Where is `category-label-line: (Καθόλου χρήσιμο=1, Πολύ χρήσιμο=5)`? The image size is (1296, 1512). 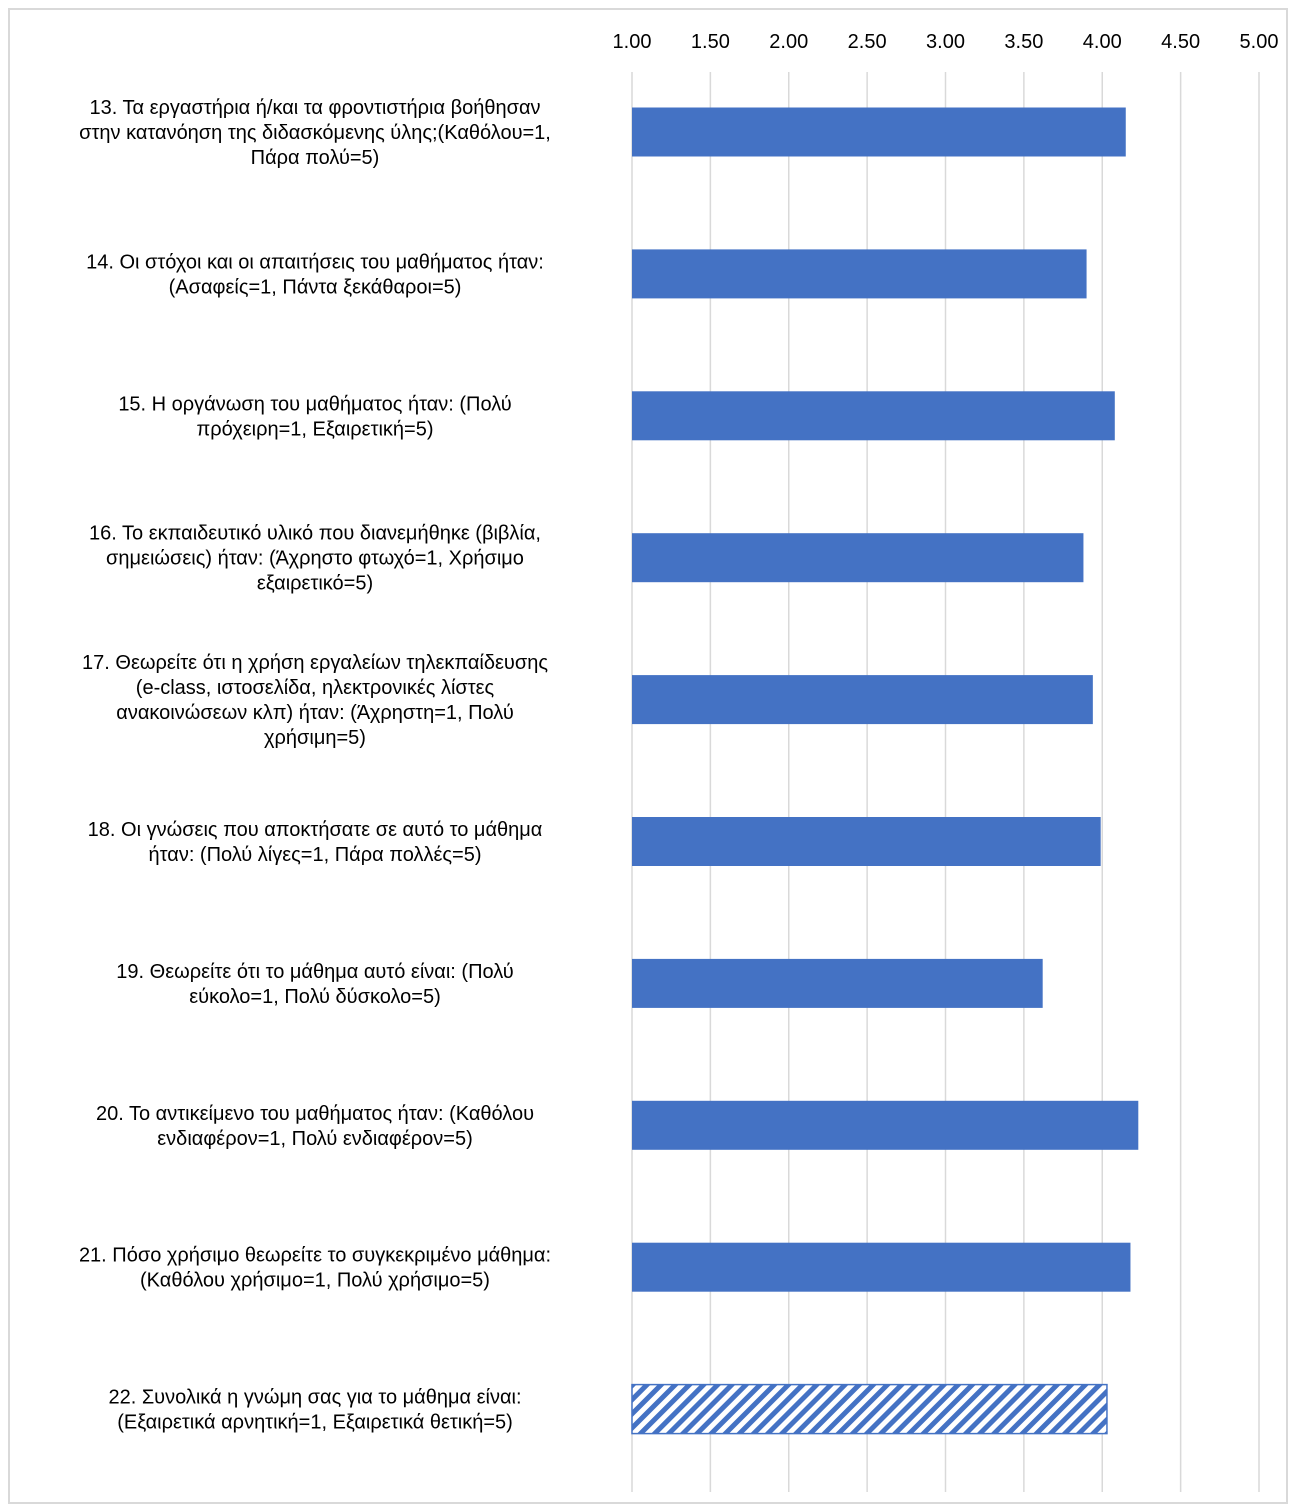
category-label-line: (Καθόλου χρήσιμο=1, Πολύ χρήσιμο=5) is located at coordinates (315, 1281).